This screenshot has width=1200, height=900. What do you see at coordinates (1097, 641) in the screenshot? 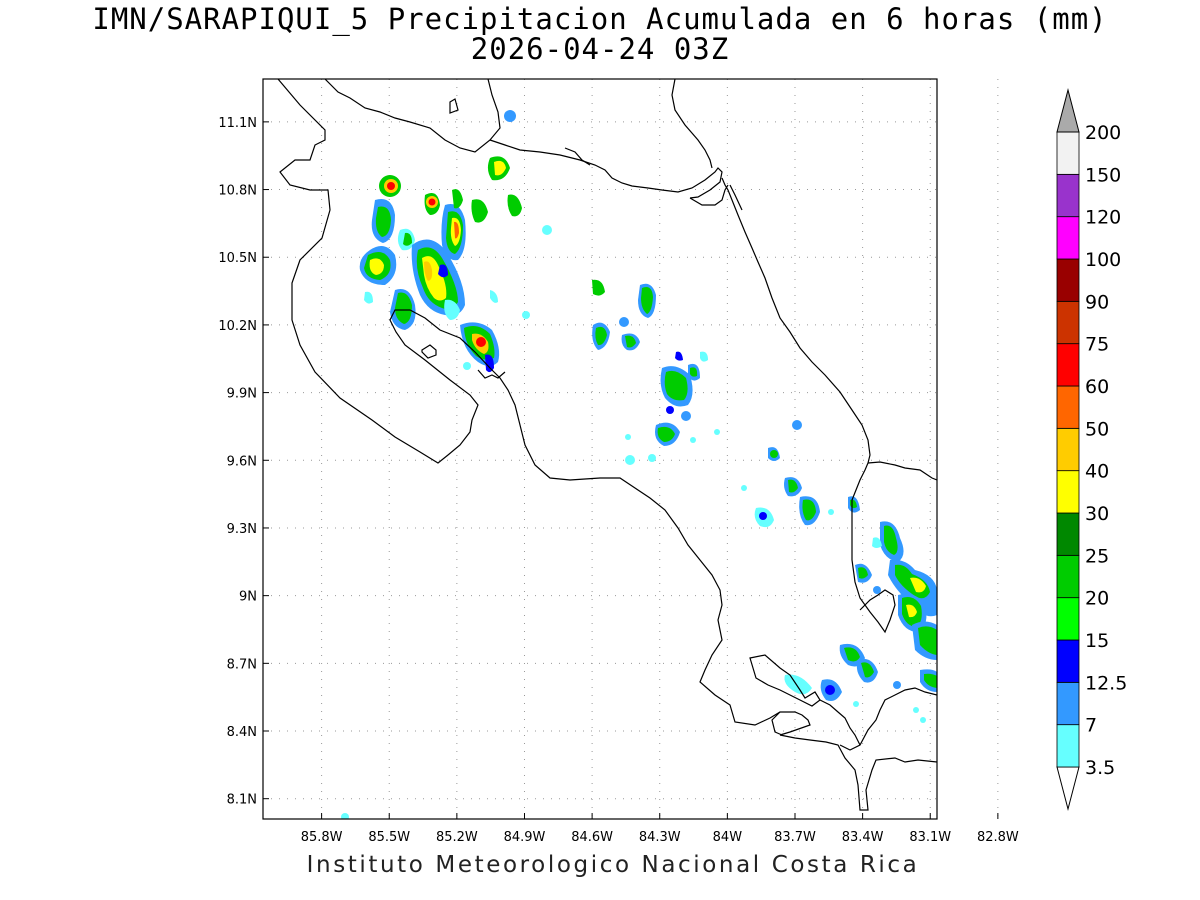
I see `legend-label: 15` at bounding box center [1097, 641].